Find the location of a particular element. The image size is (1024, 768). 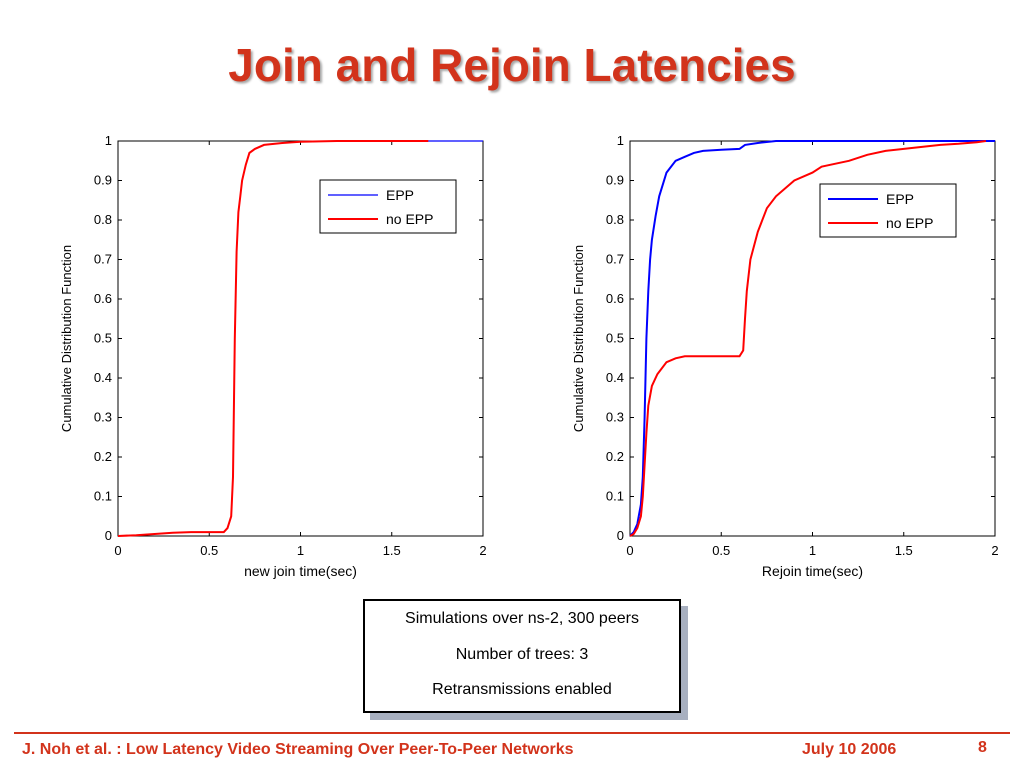

footer-date: July 10 2006 is located at coordinates (849, 749).